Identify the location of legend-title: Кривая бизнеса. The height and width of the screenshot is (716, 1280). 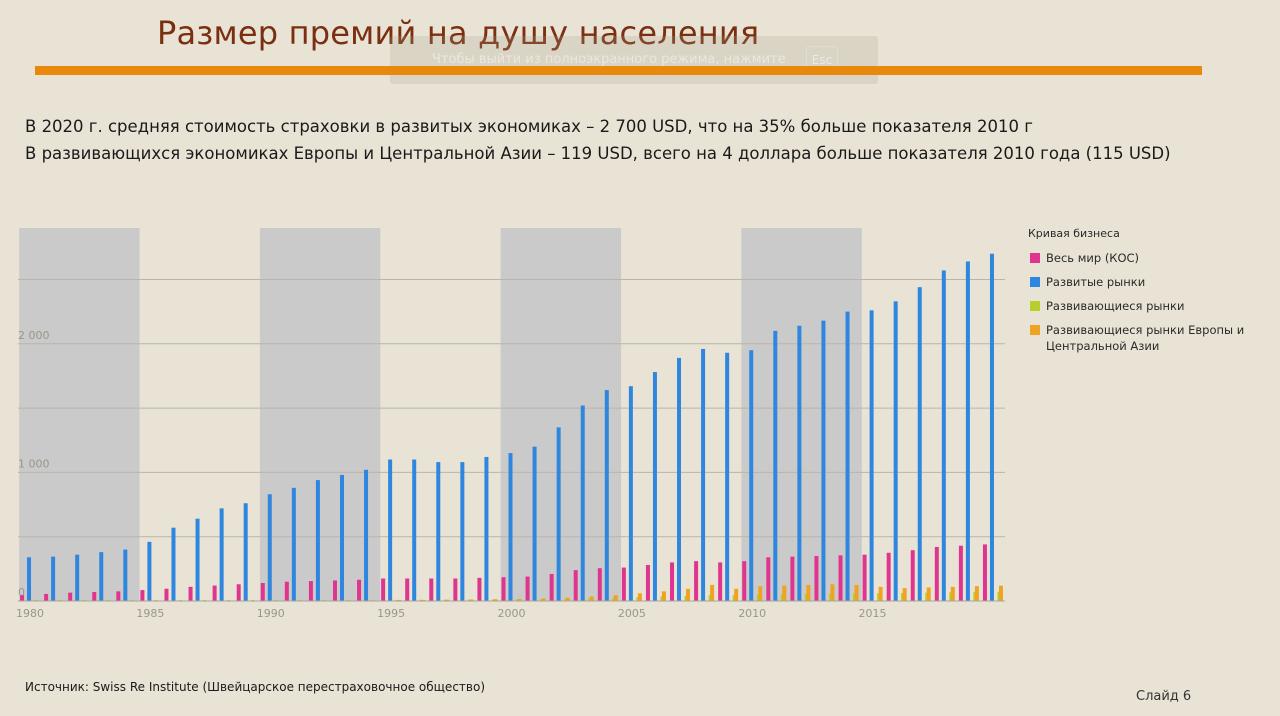
(1074, 233).